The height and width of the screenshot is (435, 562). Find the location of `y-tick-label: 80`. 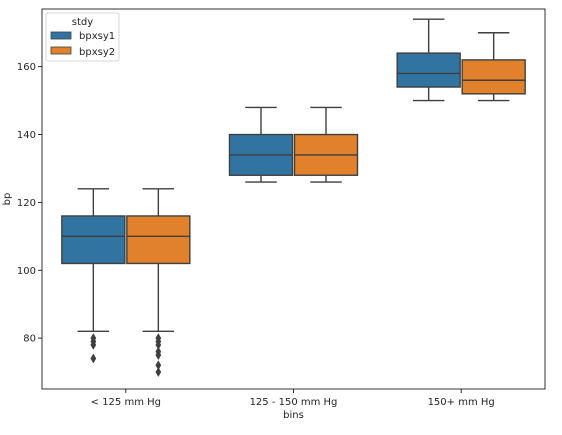

y-tick-label: 80 is located at coordinates (29, 339).